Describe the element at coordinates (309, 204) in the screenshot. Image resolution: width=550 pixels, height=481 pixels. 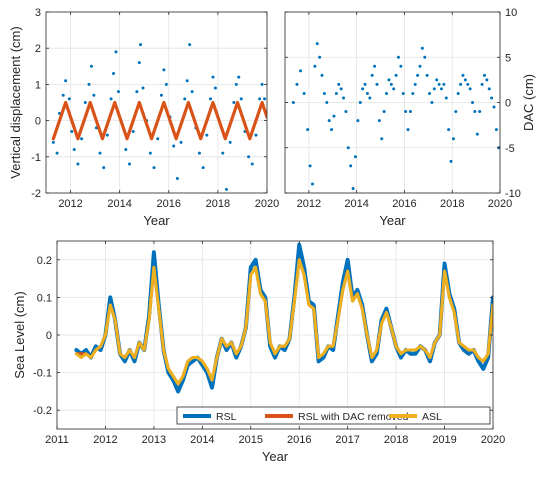
I see `x-tick-label: 2012` at that location.